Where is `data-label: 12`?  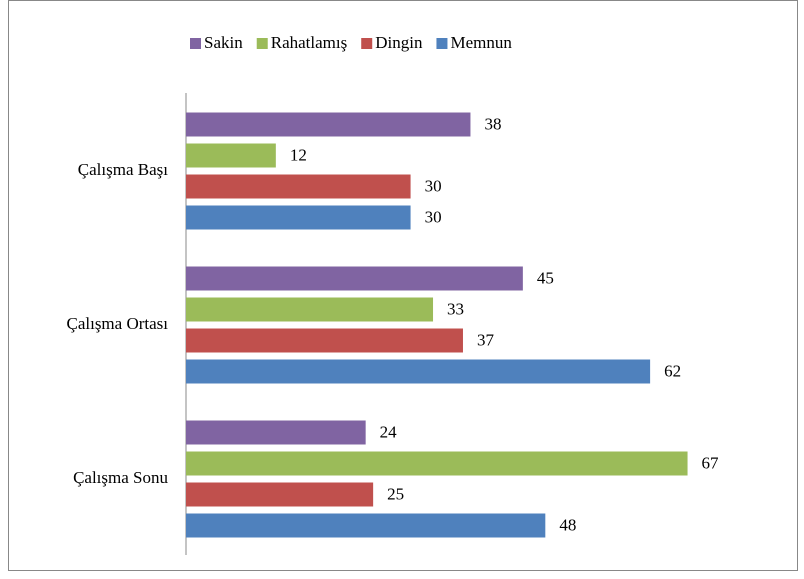 data-label: 12 is located at coordinates (298, 154).